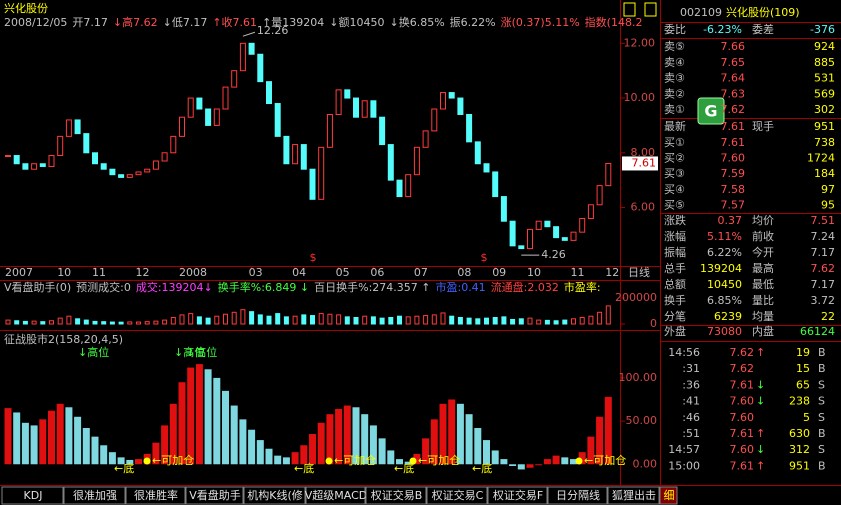 This screenshot has height=505, width=841. Describe the element at coordinates (93, 352) in the screenshot. I see `indicator-annotation: ↓高位` at that location.